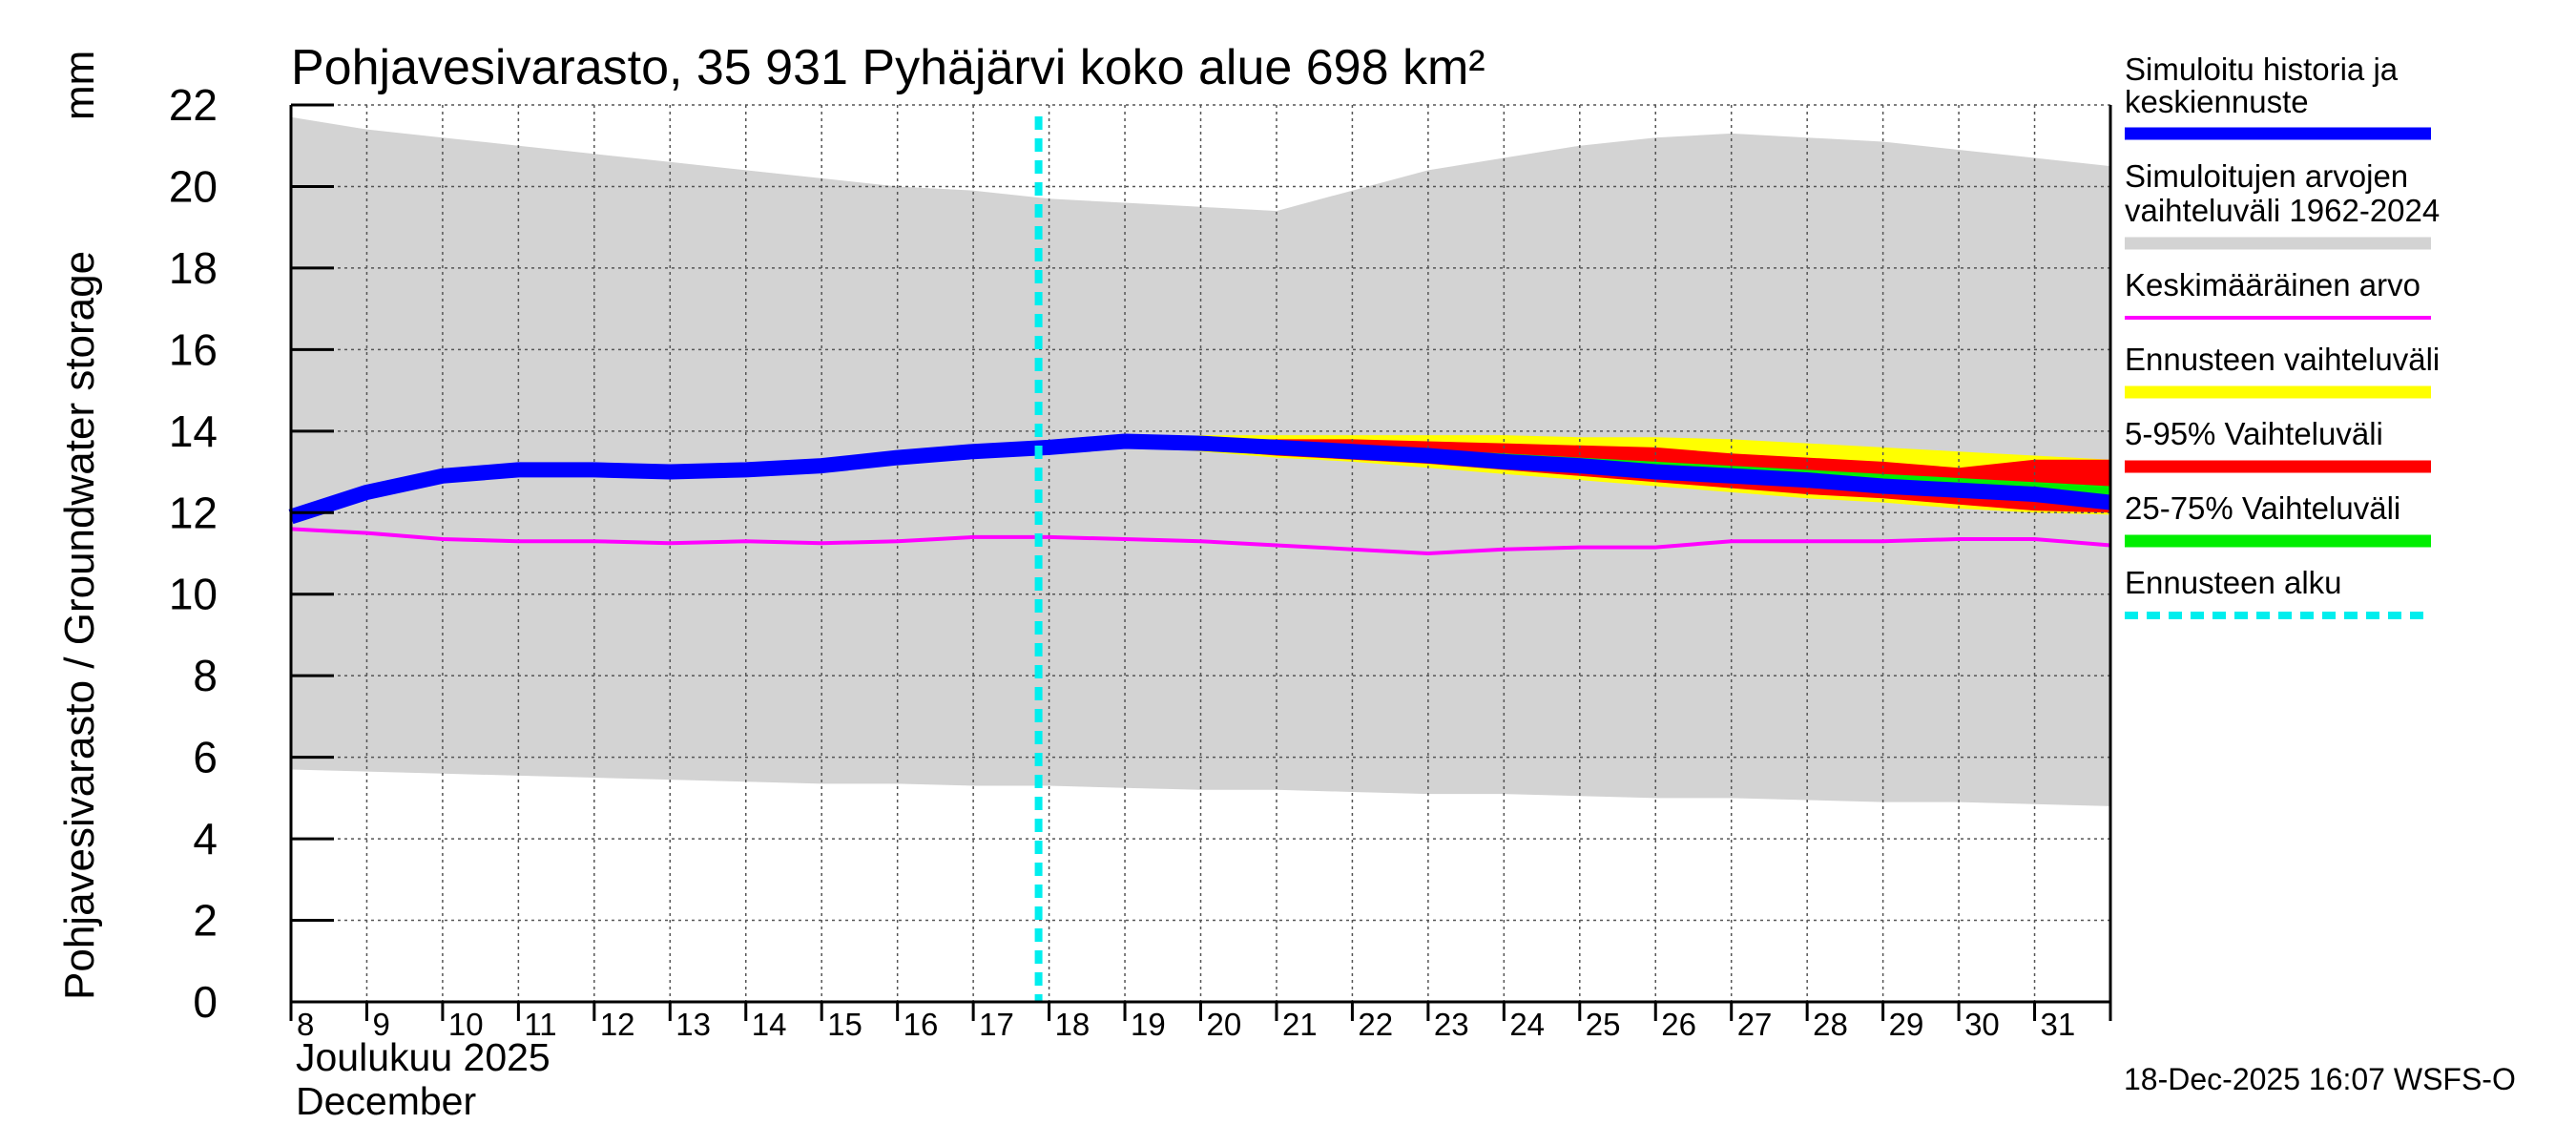 The image size is (2576, 1145). What do you see at coordinates (193, 431) in the screenshot?
I see `y-tick-label: 14` at bounding box center [193, 431].